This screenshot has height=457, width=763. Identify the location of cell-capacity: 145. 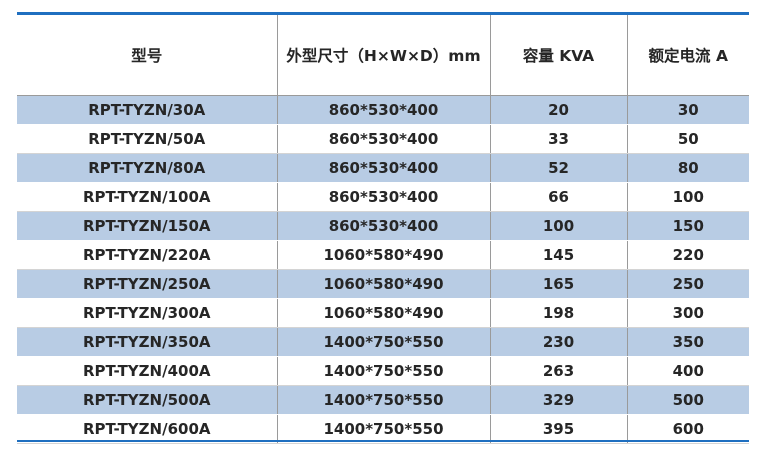
(558, 255).